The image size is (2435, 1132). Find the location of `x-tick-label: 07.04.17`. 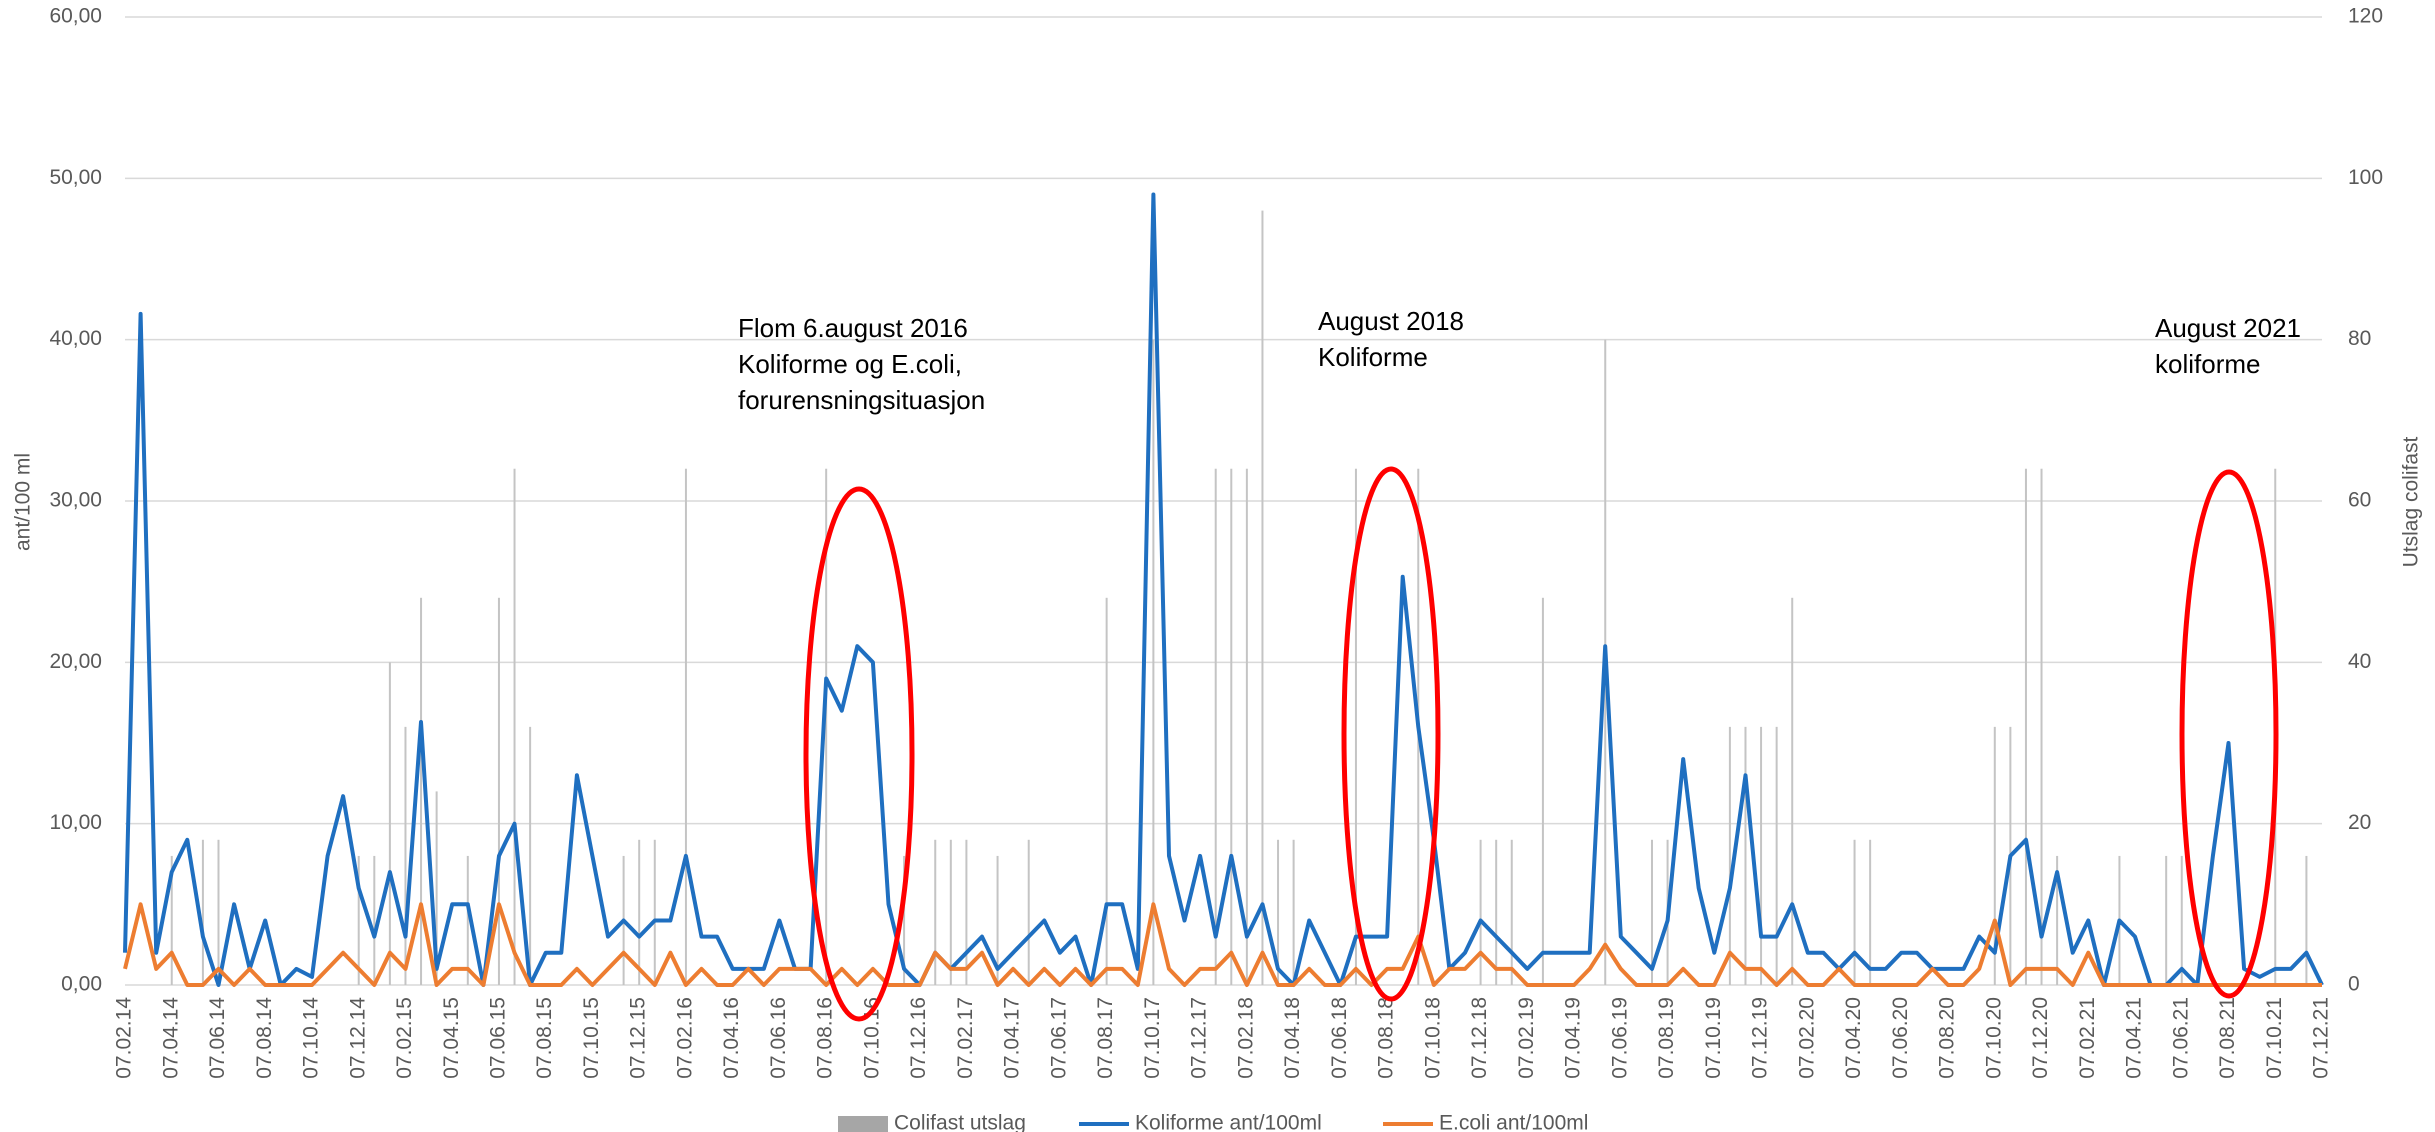

x-tick-label: 07.04.17 is located at coordinates (1012, 1038).